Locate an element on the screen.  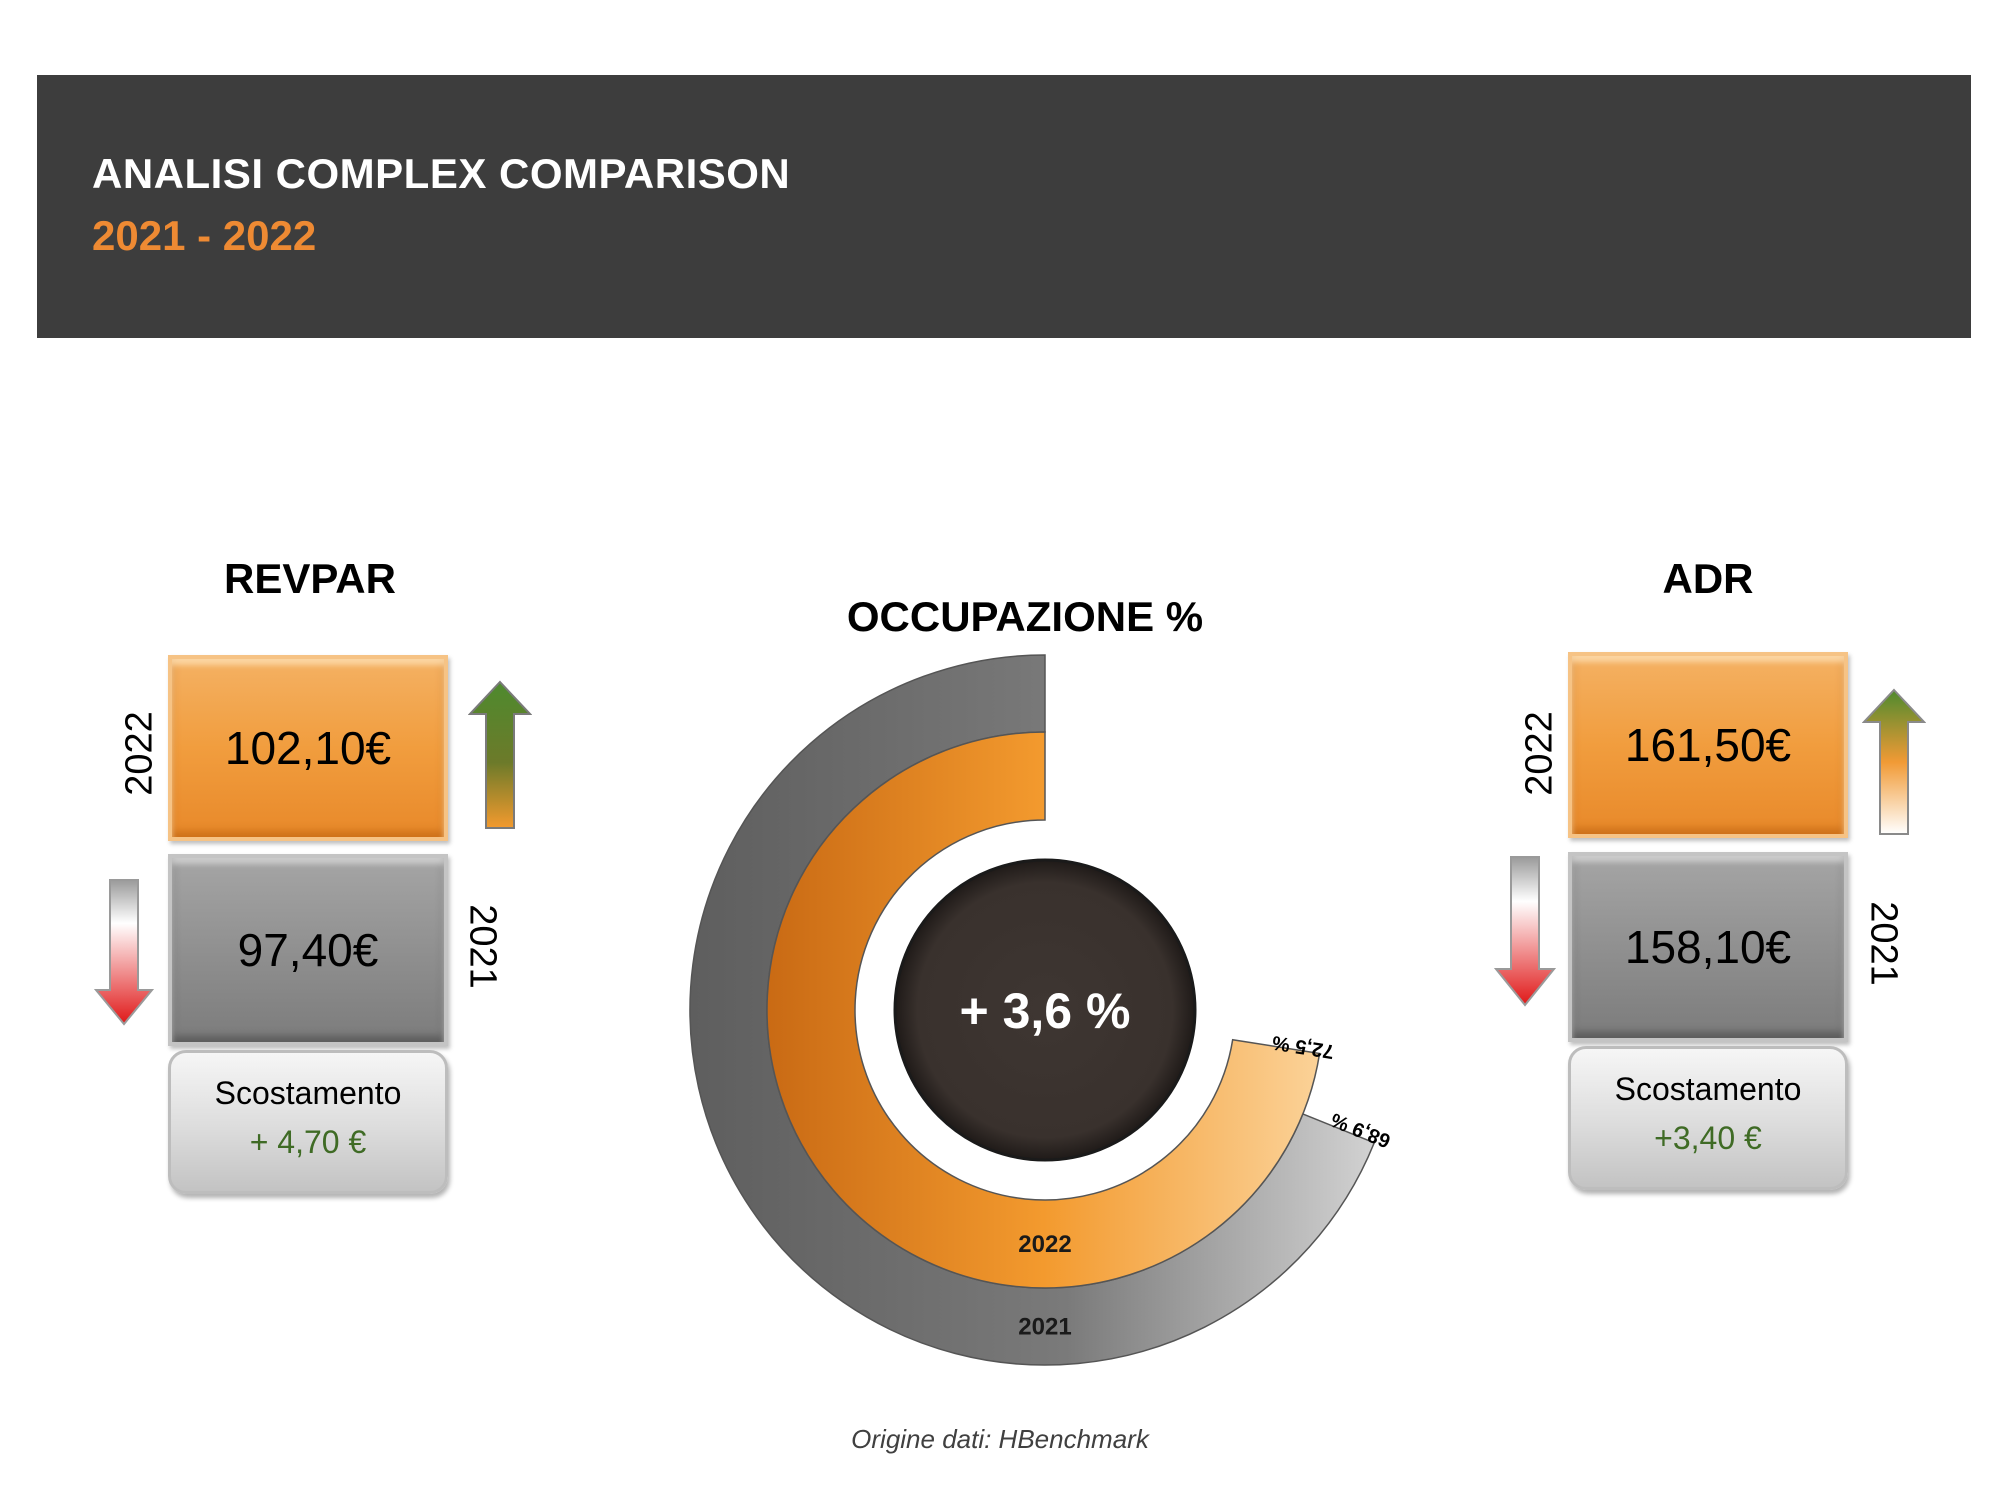
revpar-2022-box: 102,10€ is located at coordinates (308, 748).